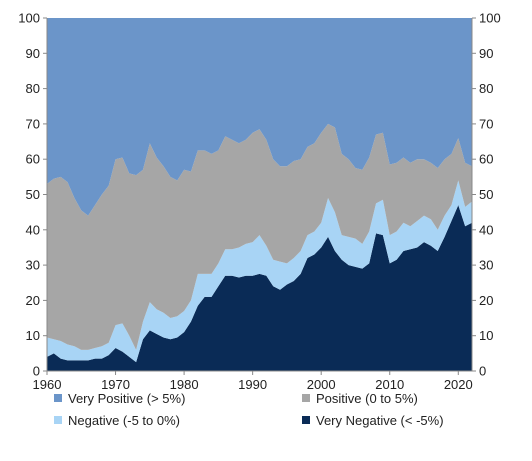 This screenshot has width=532, height=461. What do you see at coordinates (482, 371) in the screenshot?
I see `y-tick-label-right: 0` at bounding box center [482, 371].